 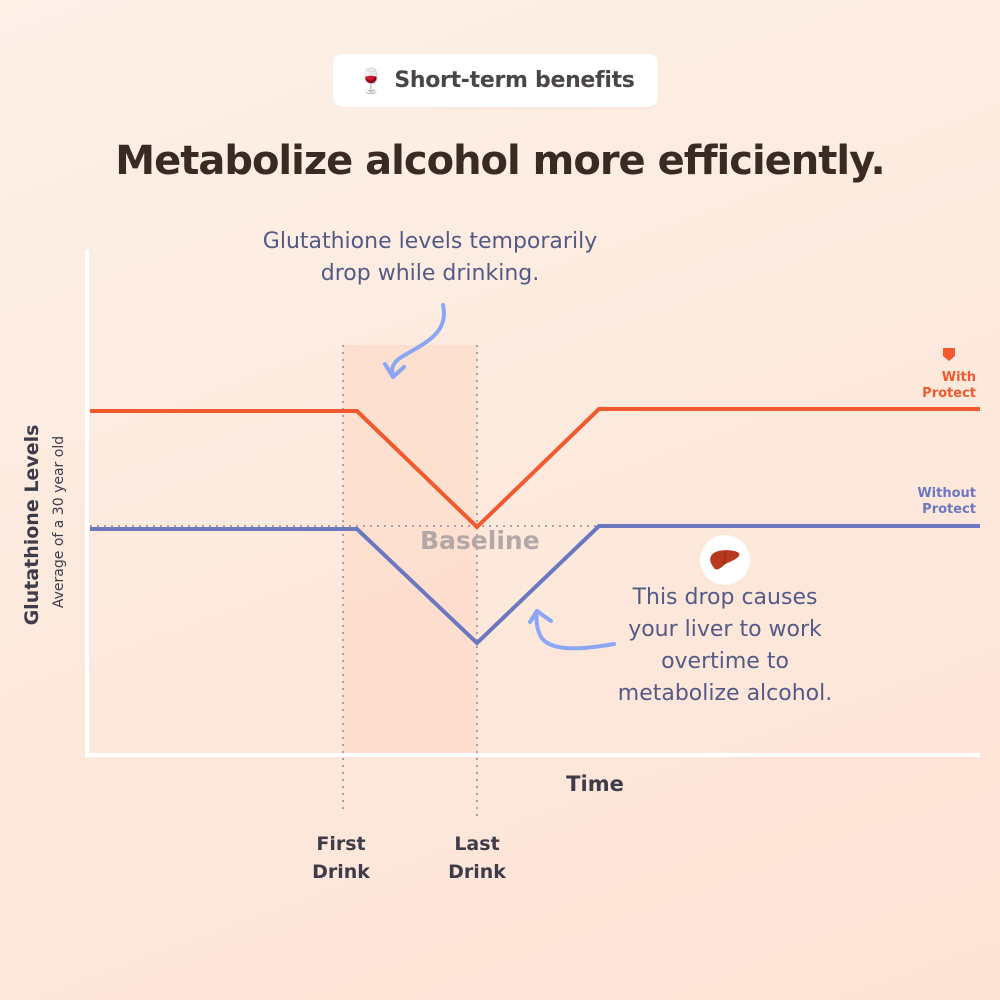 I want to click on x-axis-title: Time, so click(x=595, y=784).